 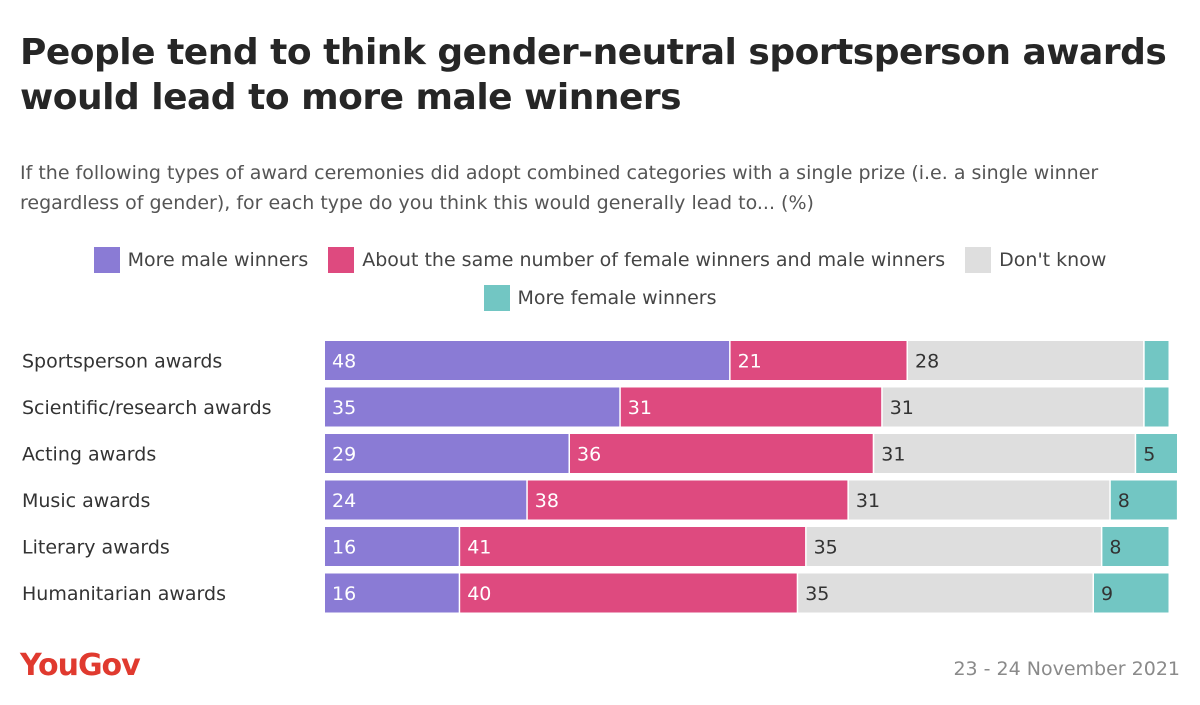 I want to click on data-label-humanitarian-awards-series-3: 9, so click(x=1107, y=594).